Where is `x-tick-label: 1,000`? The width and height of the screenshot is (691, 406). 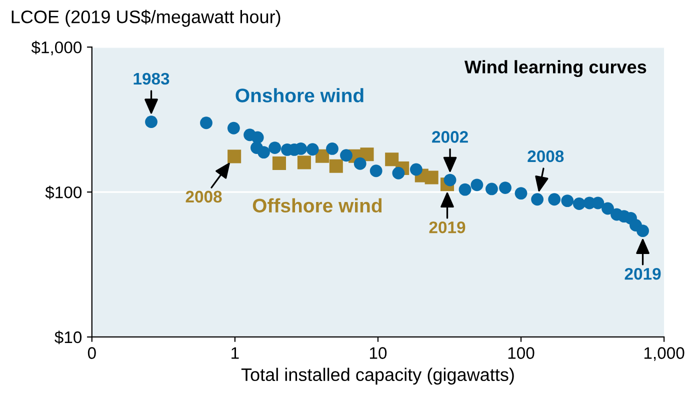 x-tick-label: 1,000 is located at coordinates (664, 354).